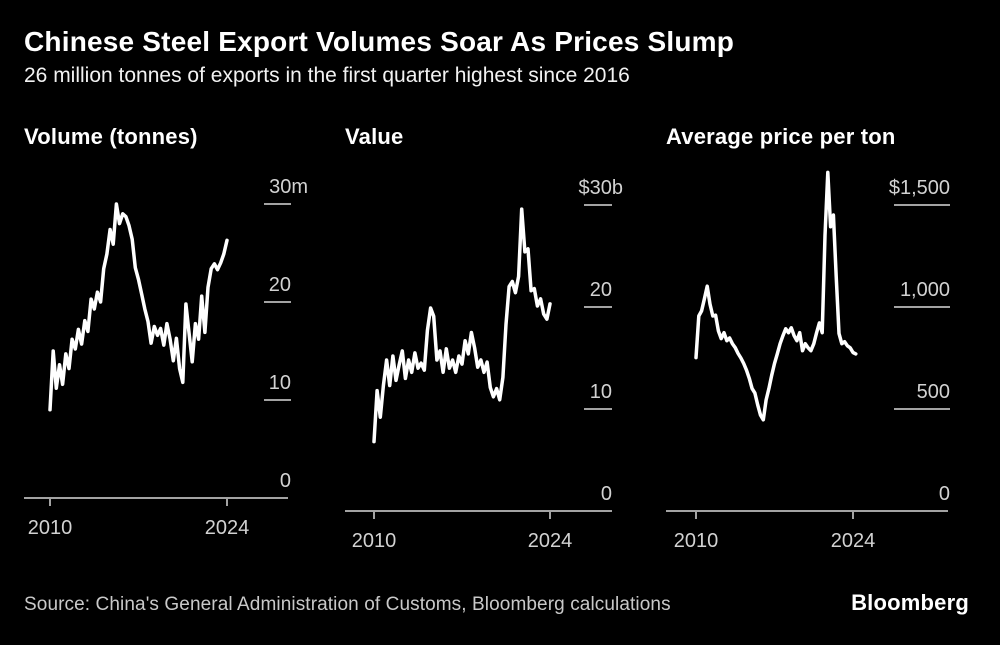 This screenshot has height=645, width=1000. I want to click on y-tick-label: 30m, so click(288, 187).